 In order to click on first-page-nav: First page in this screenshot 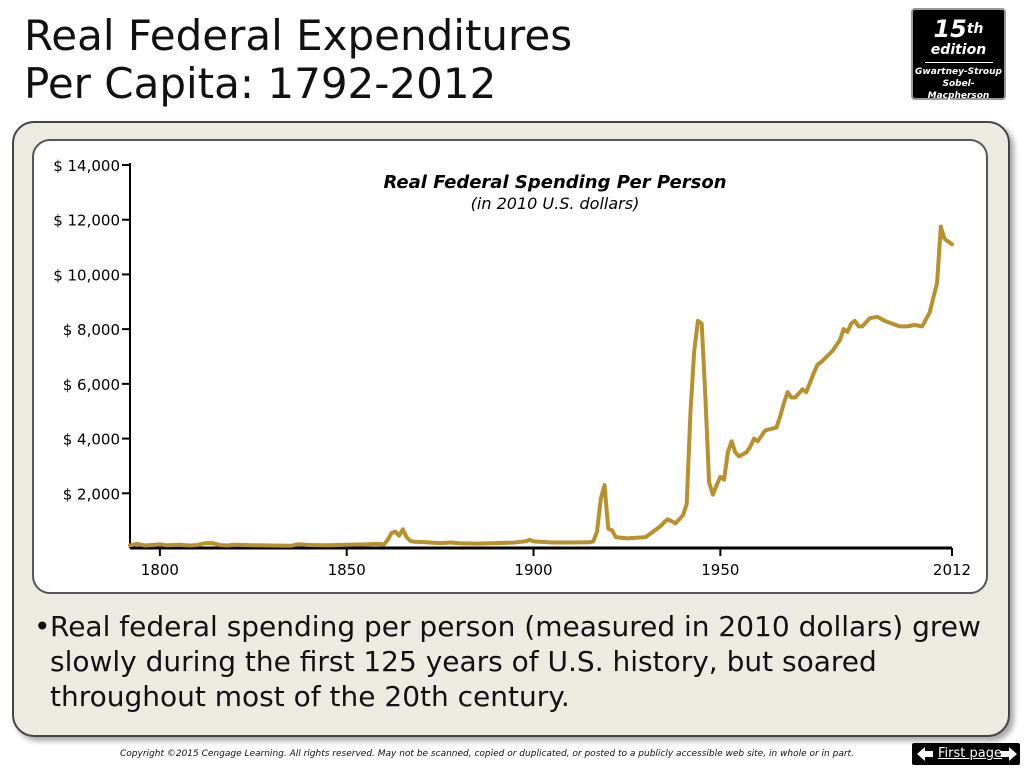, I will do `click(966, 754)`.